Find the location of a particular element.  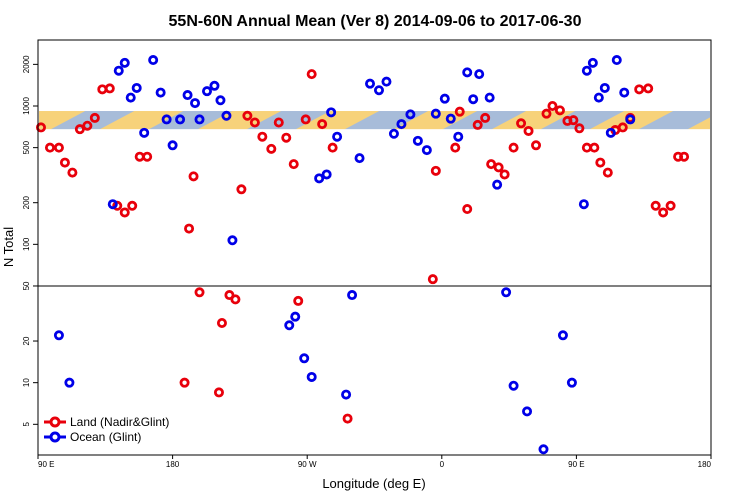

y-tick-label-50: 50 is located at coordinates (26, 285).